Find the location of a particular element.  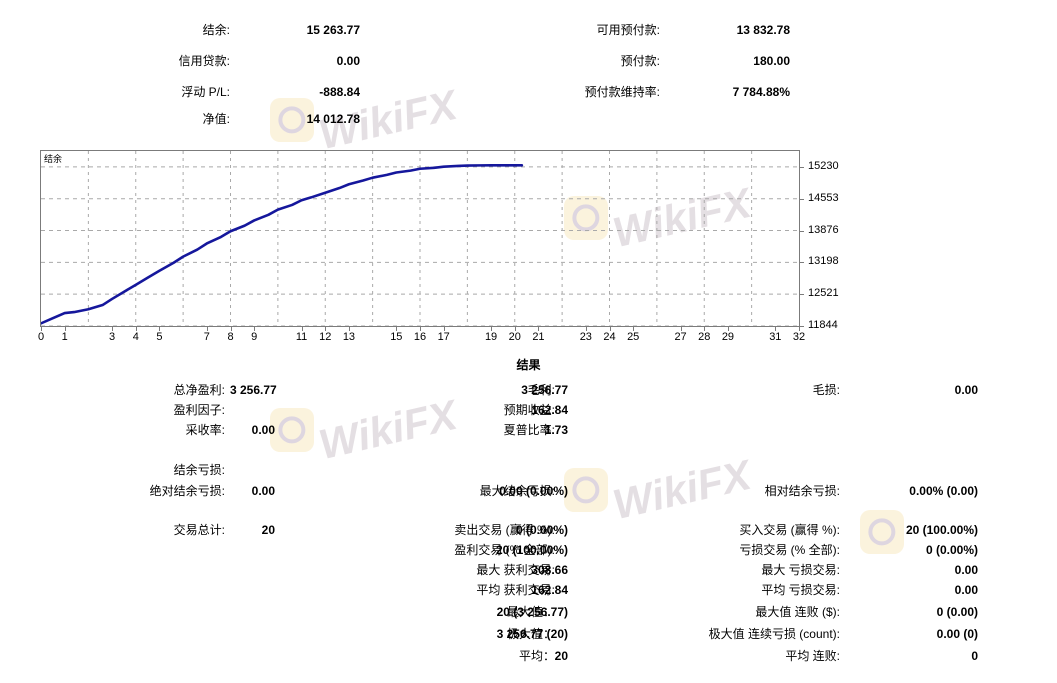

chart-x-tick: 27 is located at coordinates (680, 337).